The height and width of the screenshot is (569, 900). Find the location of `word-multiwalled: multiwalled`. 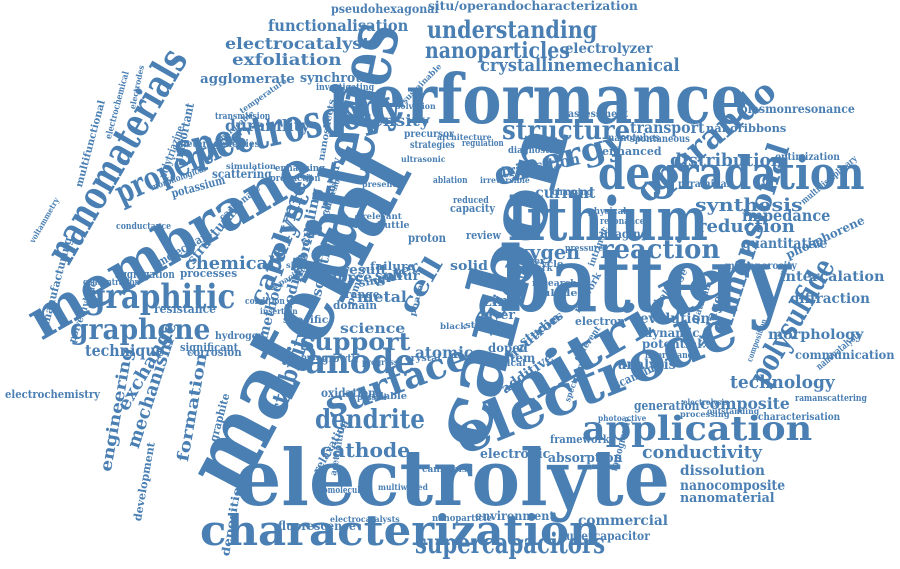

word-multiwalled: multiwalled is located at coordinates (403, 487).